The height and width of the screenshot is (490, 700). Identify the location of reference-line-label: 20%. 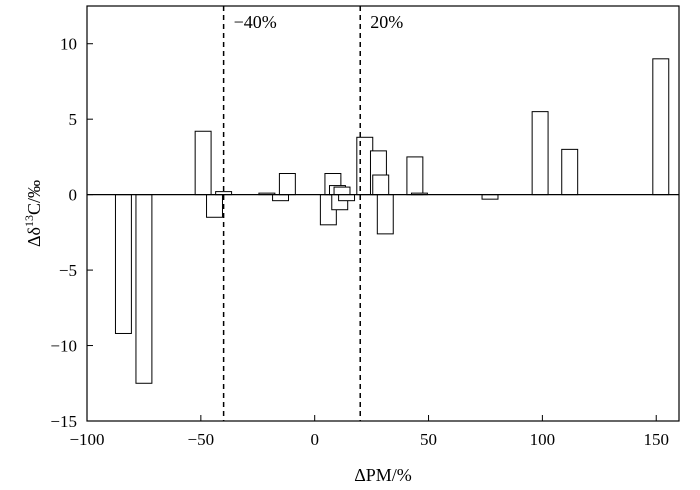
(386, 22).